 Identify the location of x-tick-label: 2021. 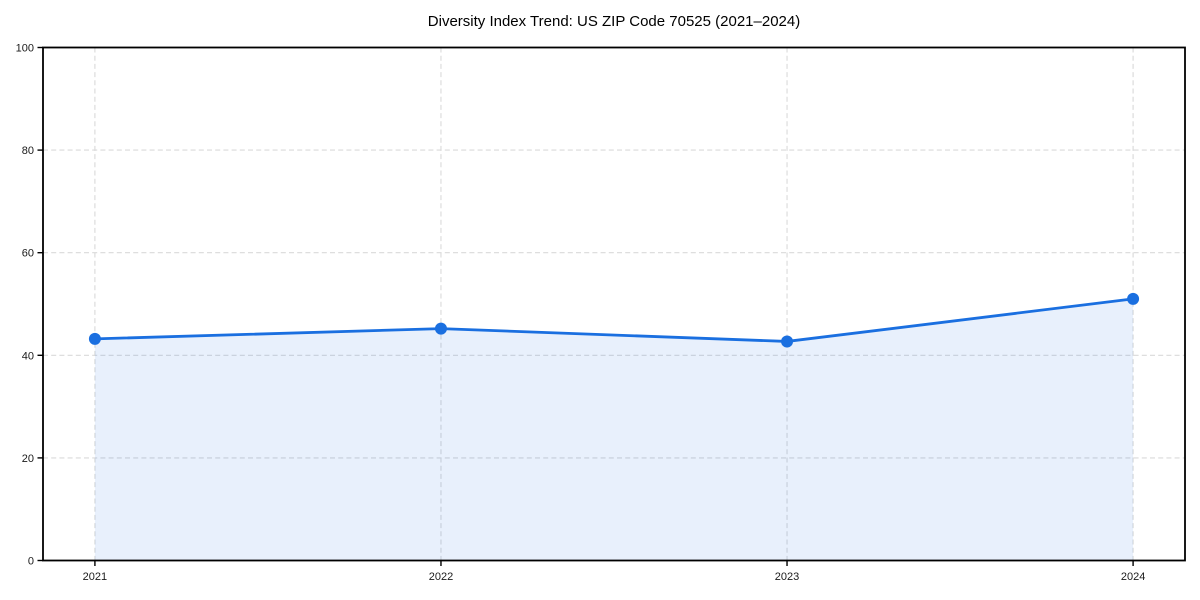
(95, 577).